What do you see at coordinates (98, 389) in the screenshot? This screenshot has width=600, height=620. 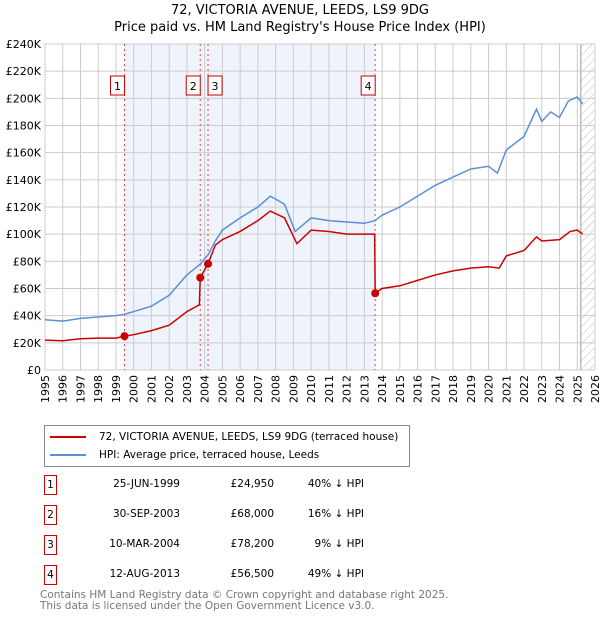 I see `x-tick-label: 1998` at bounding box center [98, 389].